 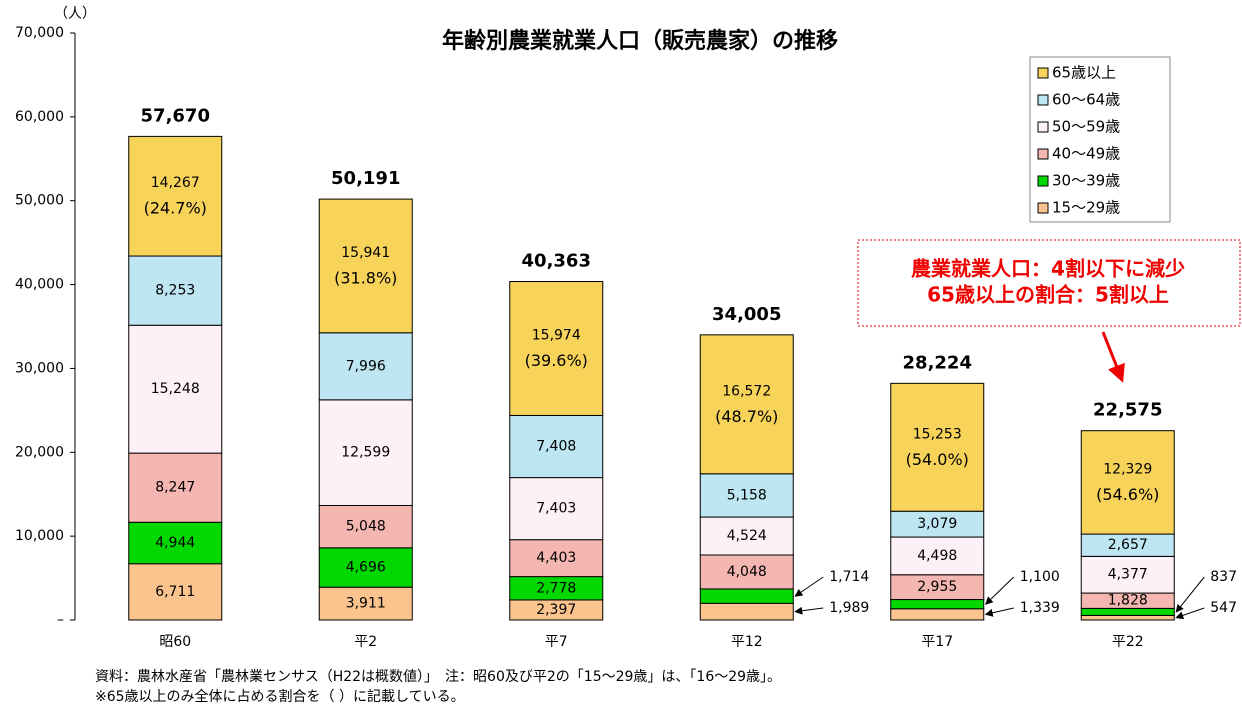 I want to click on value-label: 1,339, so click(x=1040, y=608).